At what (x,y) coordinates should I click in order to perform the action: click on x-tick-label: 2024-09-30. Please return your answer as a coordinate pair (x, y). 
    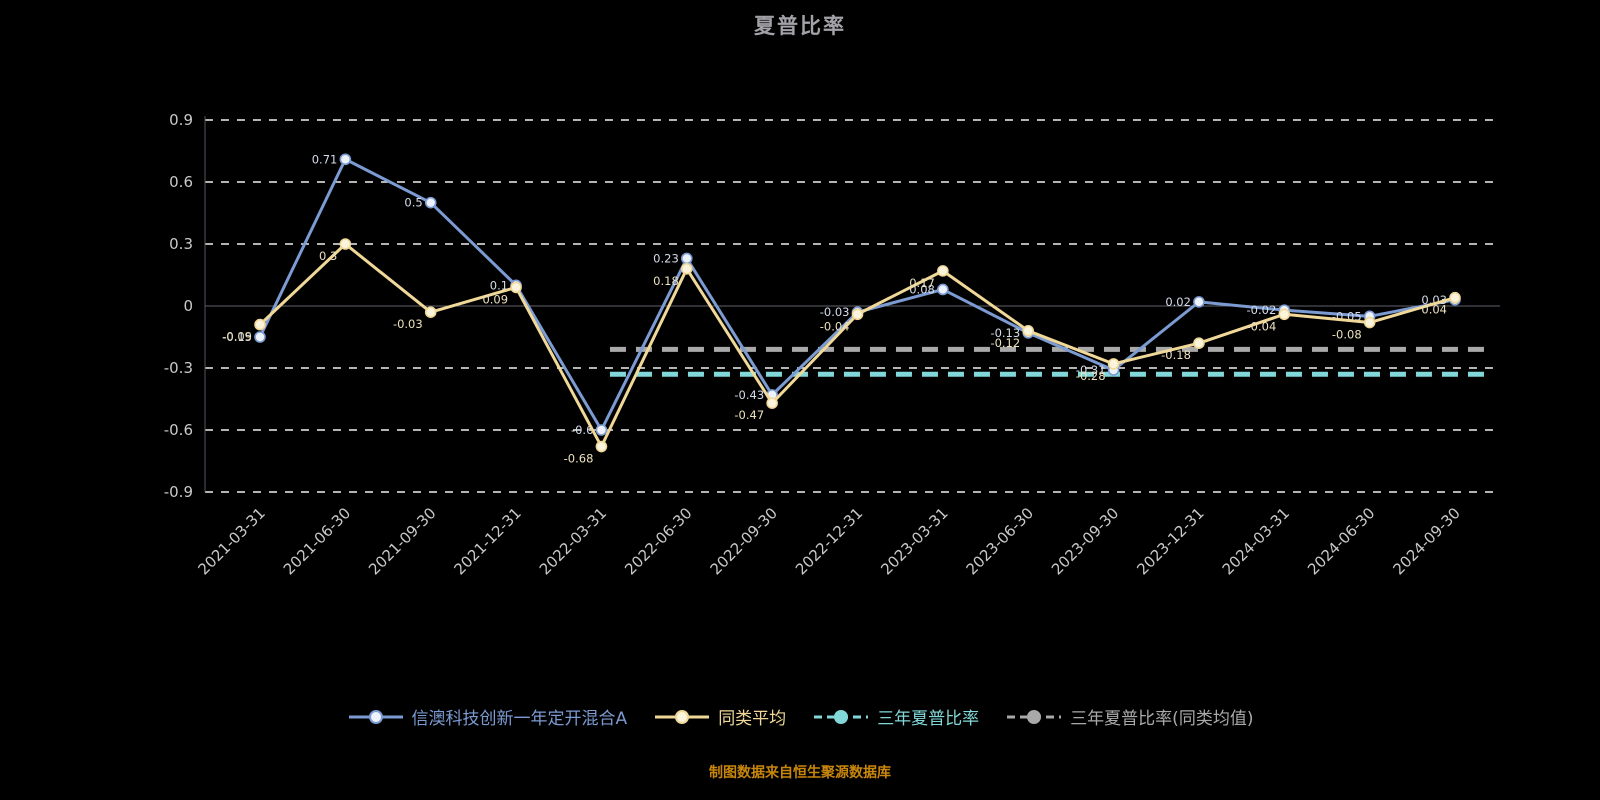
    Looking at the image, I should click on (1426, 541).